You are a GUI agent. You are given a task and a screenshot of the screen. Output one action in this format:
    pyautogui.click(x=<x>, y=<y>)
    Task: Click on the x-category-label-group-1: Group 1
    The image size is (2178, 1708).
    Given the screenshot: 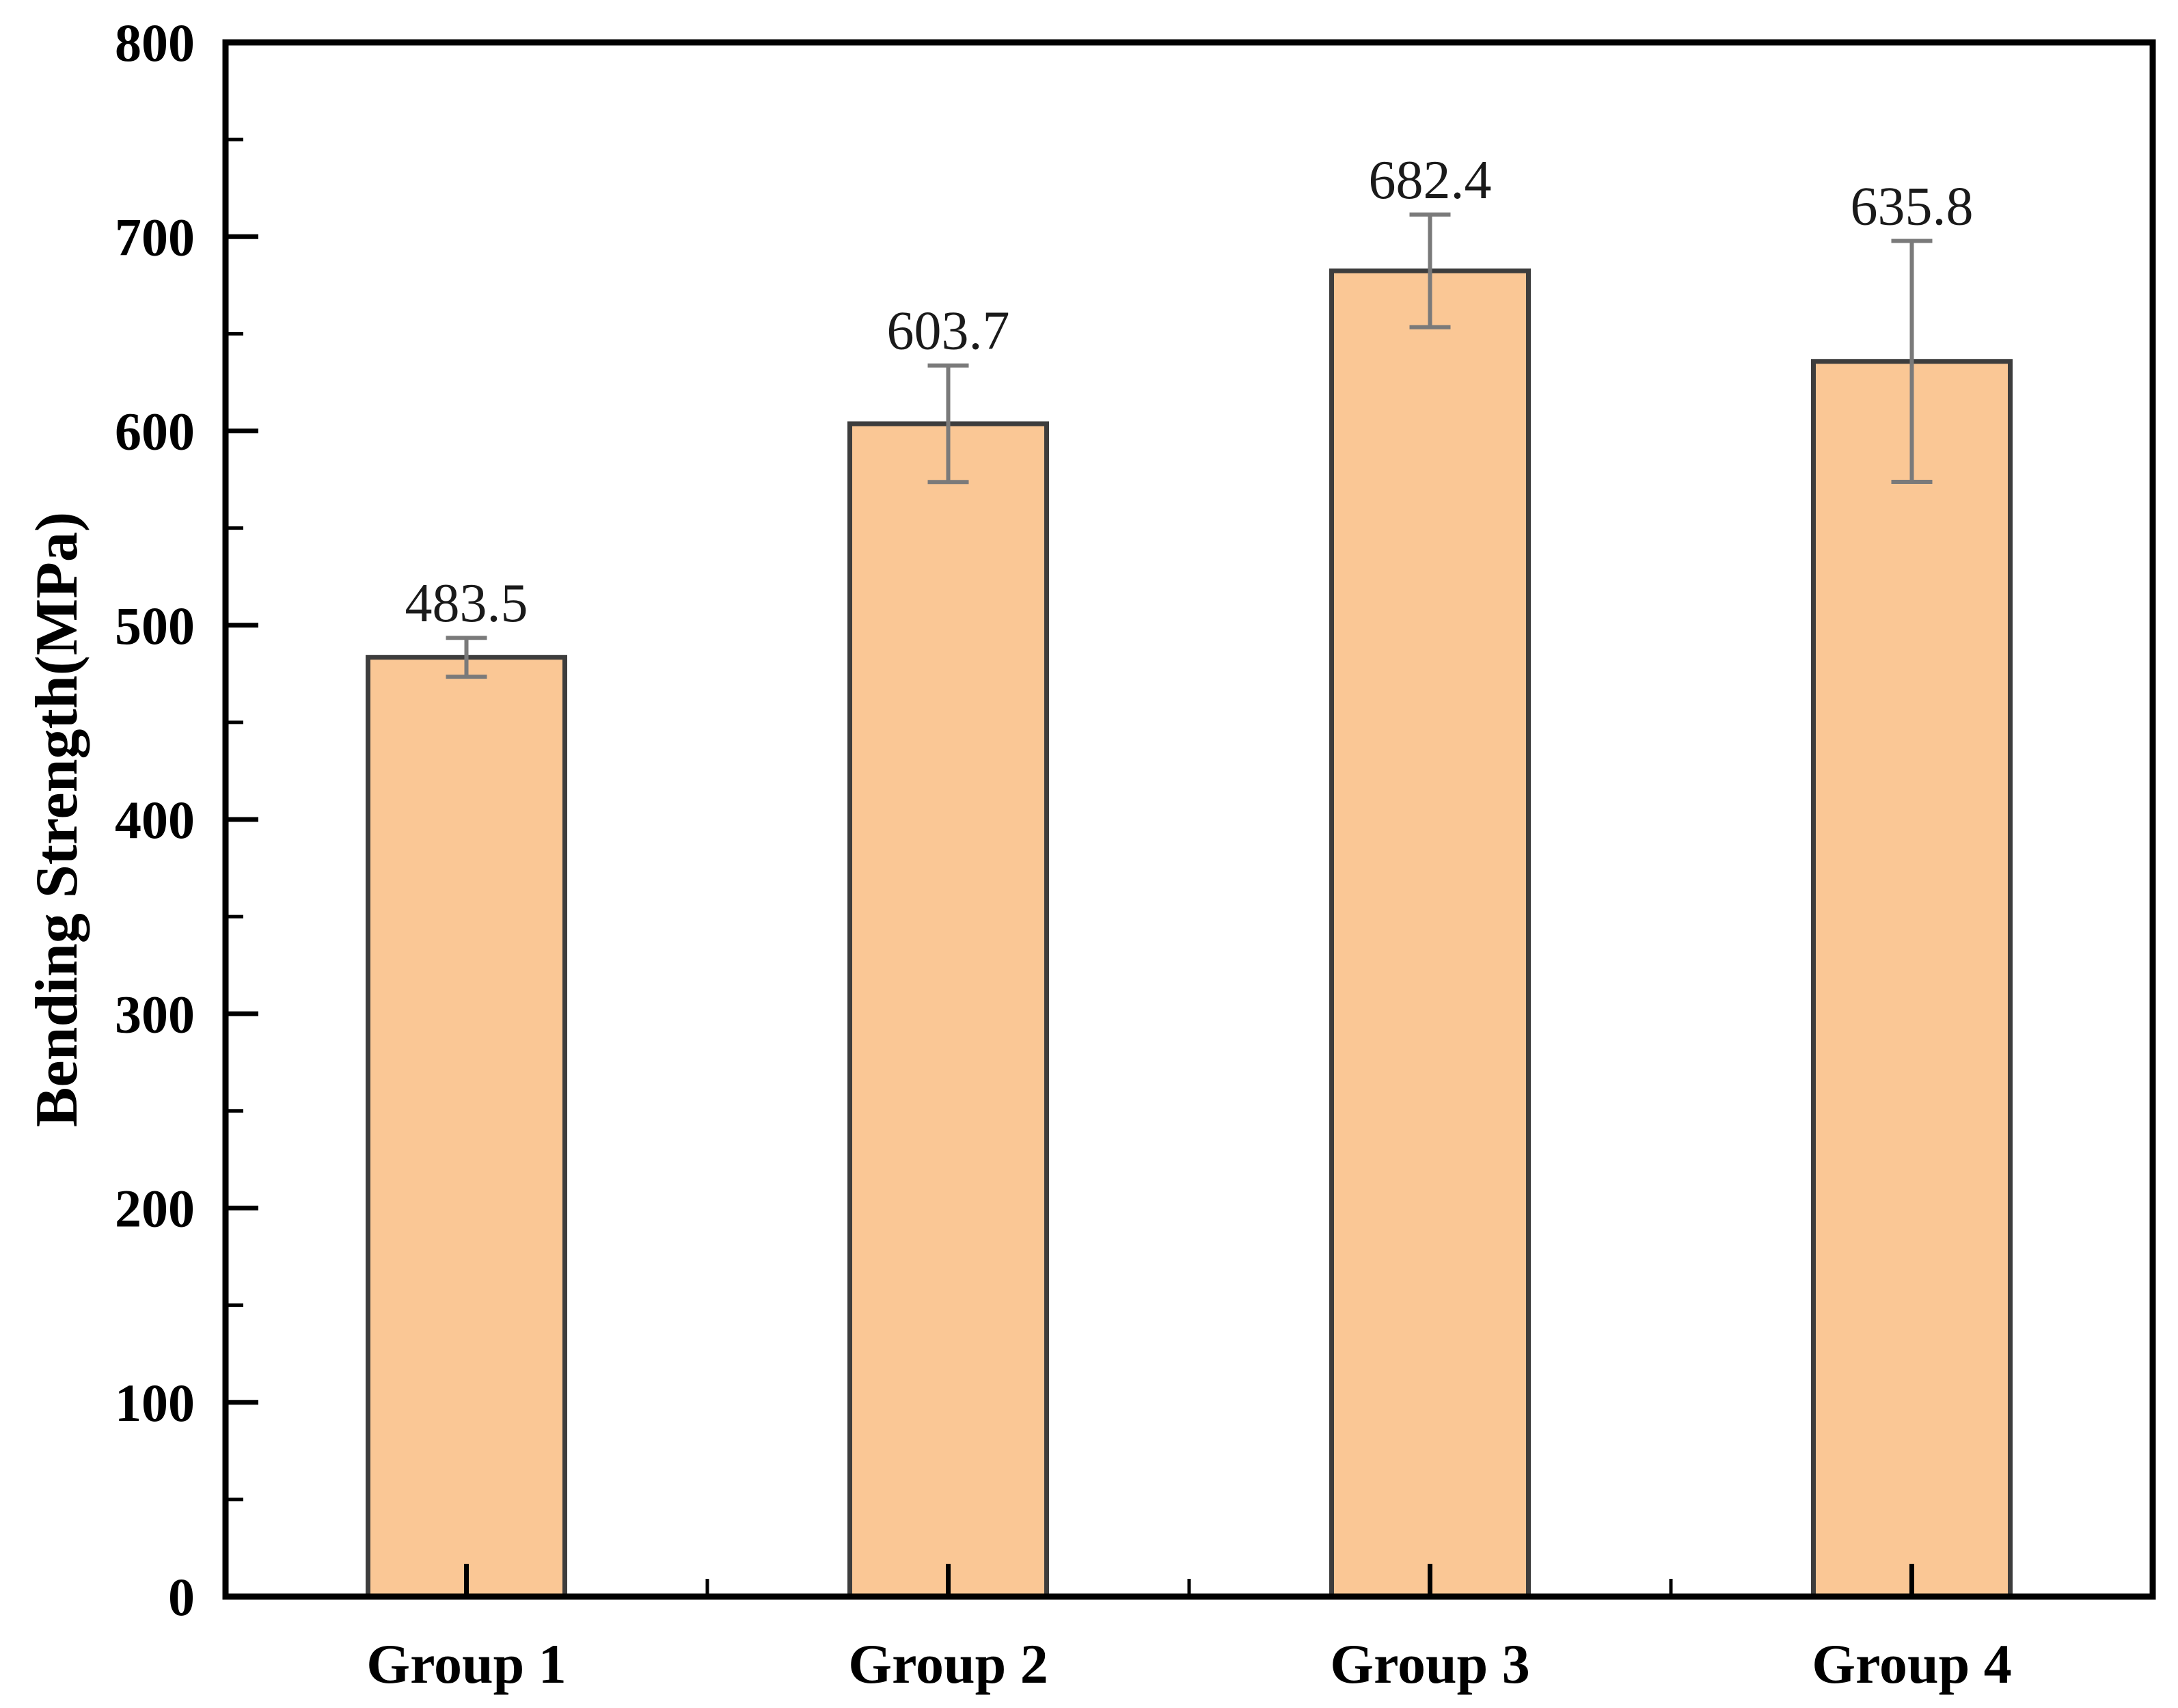 What is the action you would take?
    pyautogui.click(x=466, y=1664)
    